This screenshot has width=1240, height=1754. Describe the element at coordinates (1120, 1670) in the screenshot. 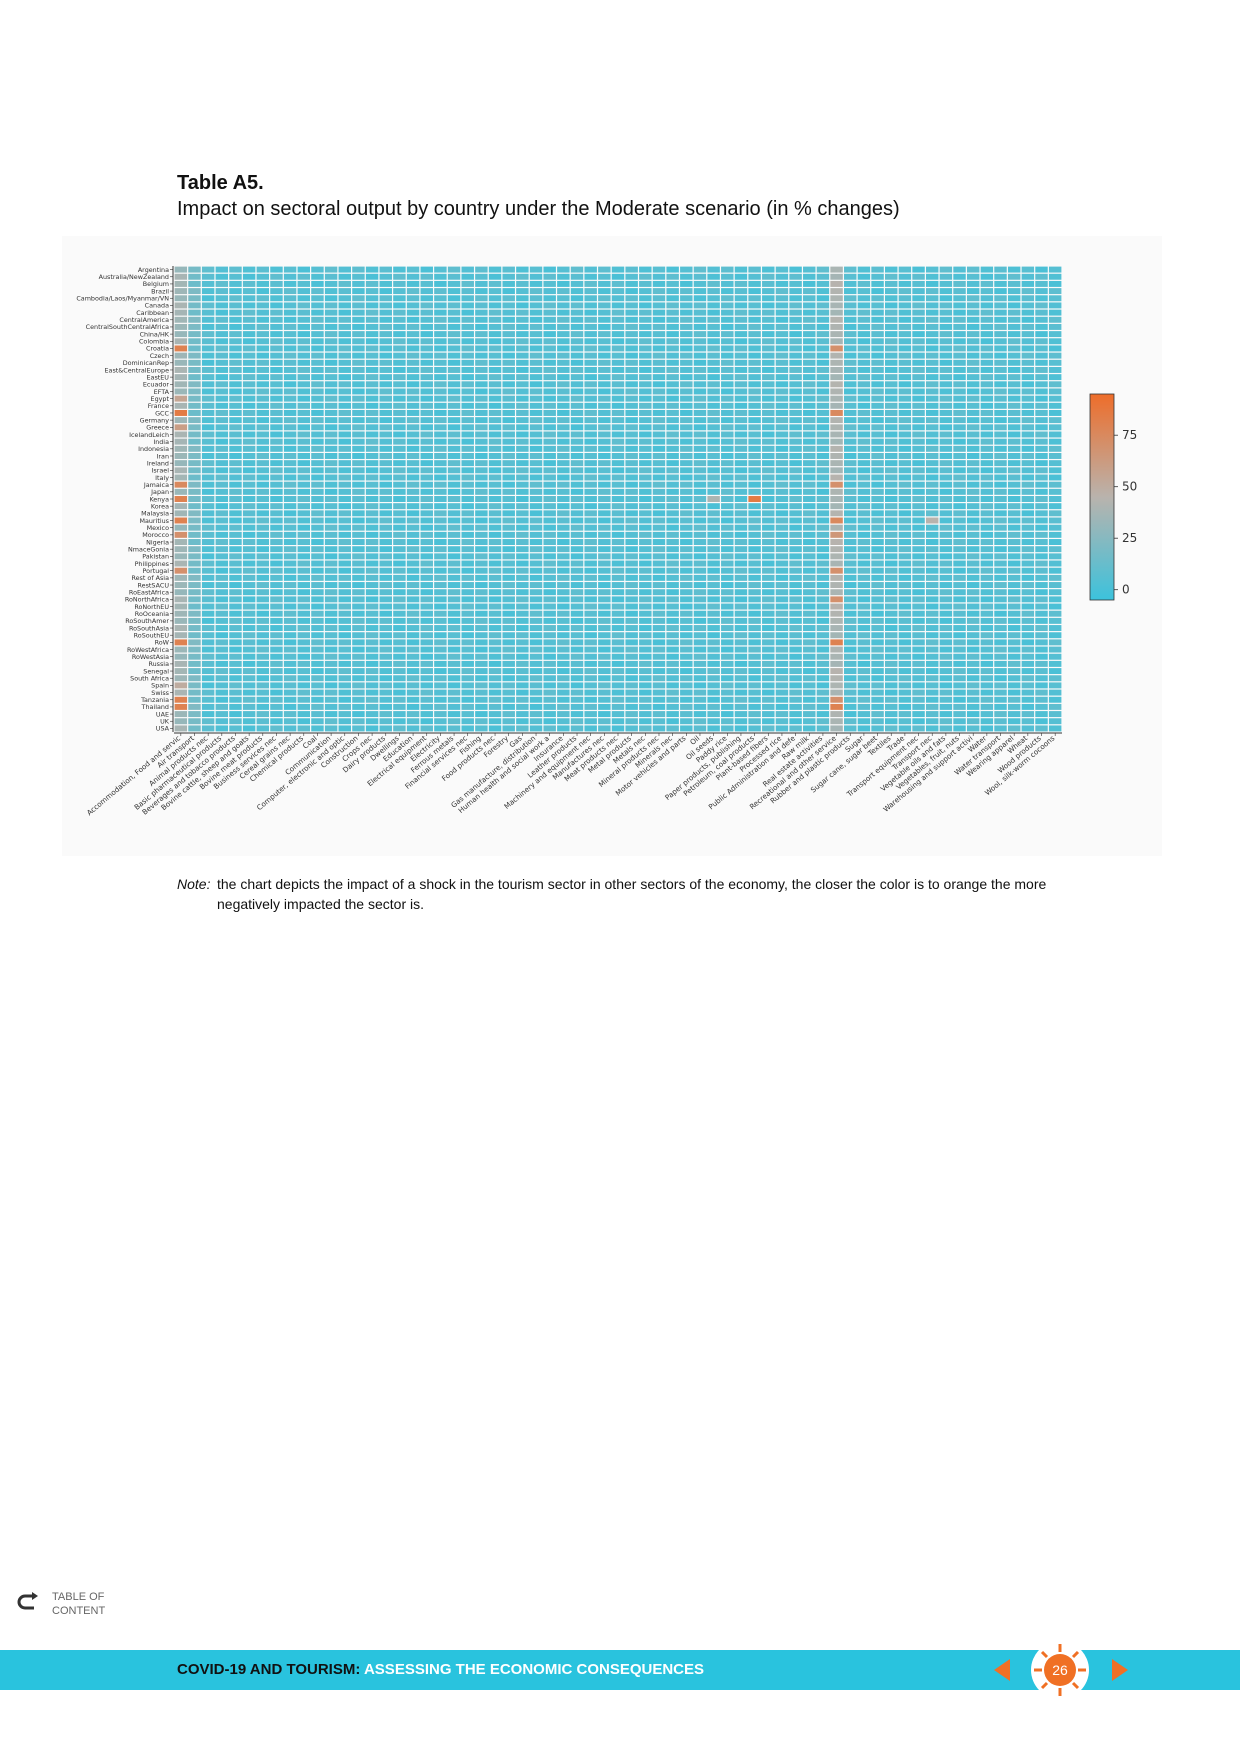

I see `next-page-icon` at that location.